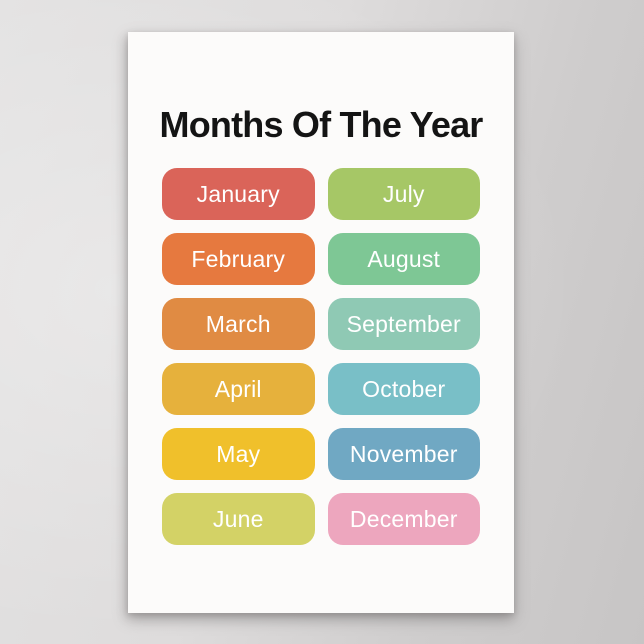 This screenshot has height=644, width=644. Describe the element at coordinates (238, 194) in the screenshot. I see `month-pill-january: January` at that location.